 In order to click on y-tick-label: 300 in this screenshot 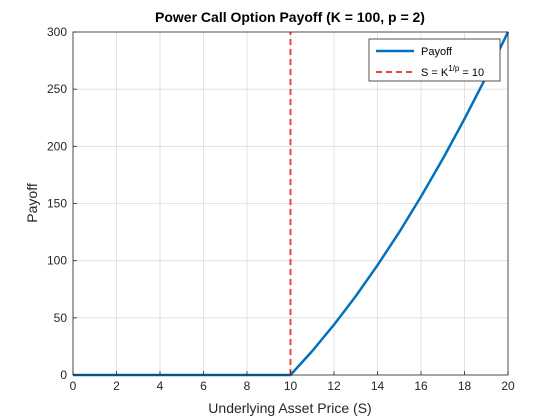, I will do `click(57, 32)`.